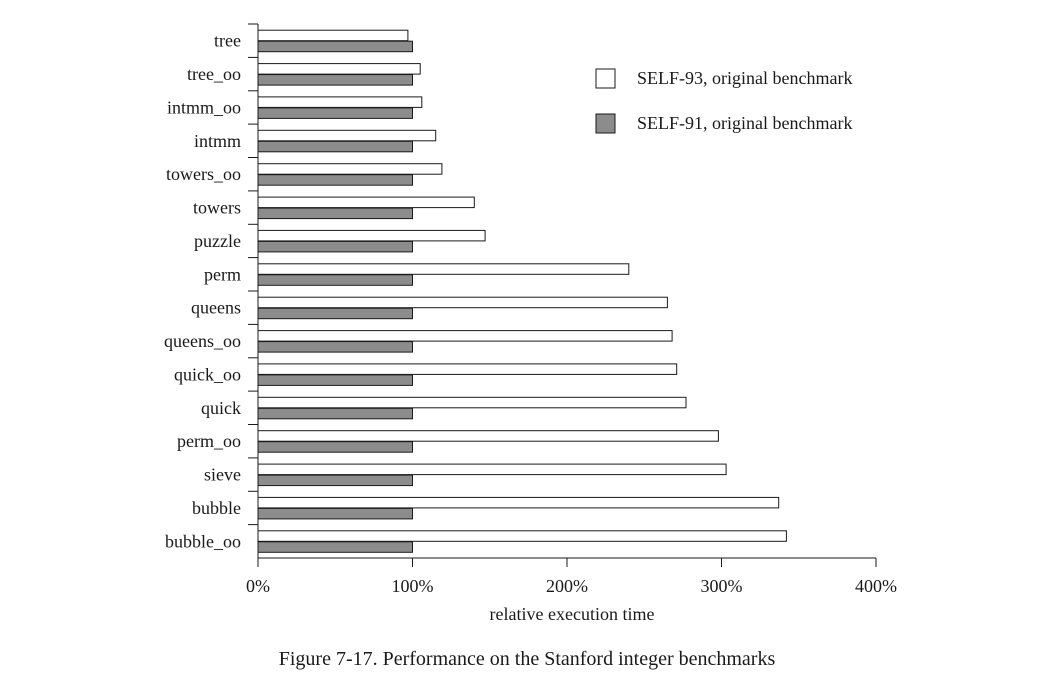  What do you see at coordinates (214, 74) in the screenshot?
I see `category-label-tree-oo: tree_oo` at bounding box center [214, 74].